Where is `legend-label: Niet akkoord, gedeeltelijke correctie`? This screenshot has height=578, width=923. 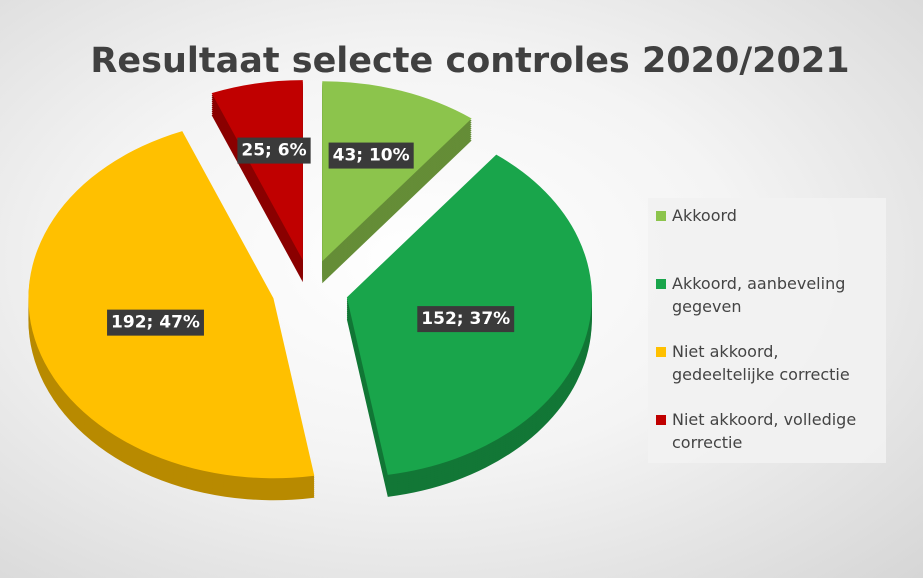
legend-label: Niet akkoord, gedeeltelijke correctie is located at coordinates (761, 363).